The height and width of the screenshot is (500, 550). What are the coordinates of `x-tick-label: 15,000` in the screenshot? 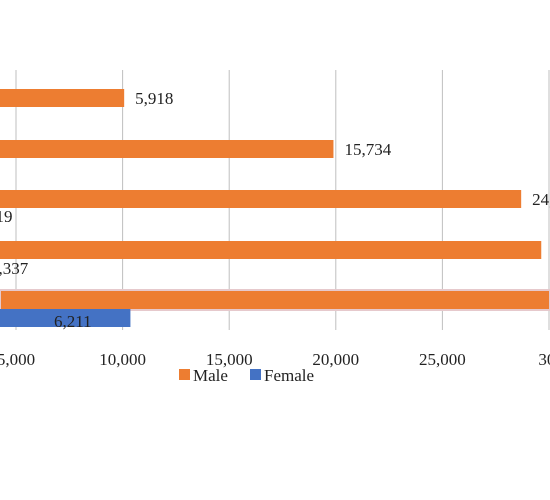 It's located at (229, 359).